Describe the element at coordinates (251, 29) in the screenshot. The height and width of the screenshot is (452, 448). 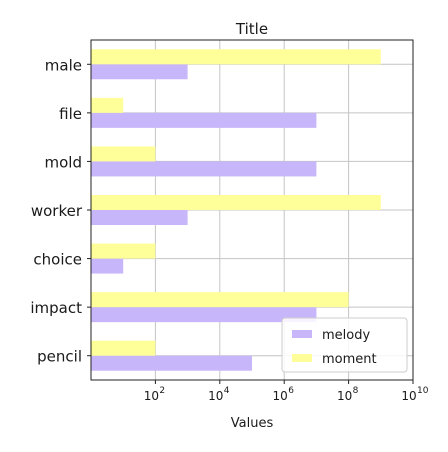
I see `chart-title: Title` at that location.